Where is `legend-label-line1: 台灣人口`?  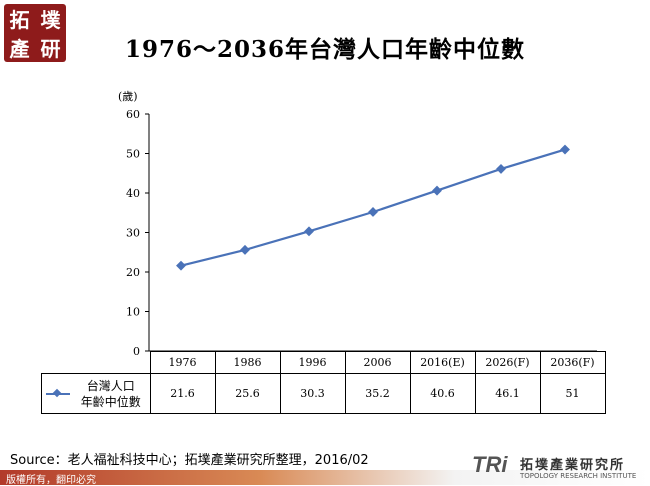
legend-label-line1: 台灣人口 is located at coordinates (110, 385).